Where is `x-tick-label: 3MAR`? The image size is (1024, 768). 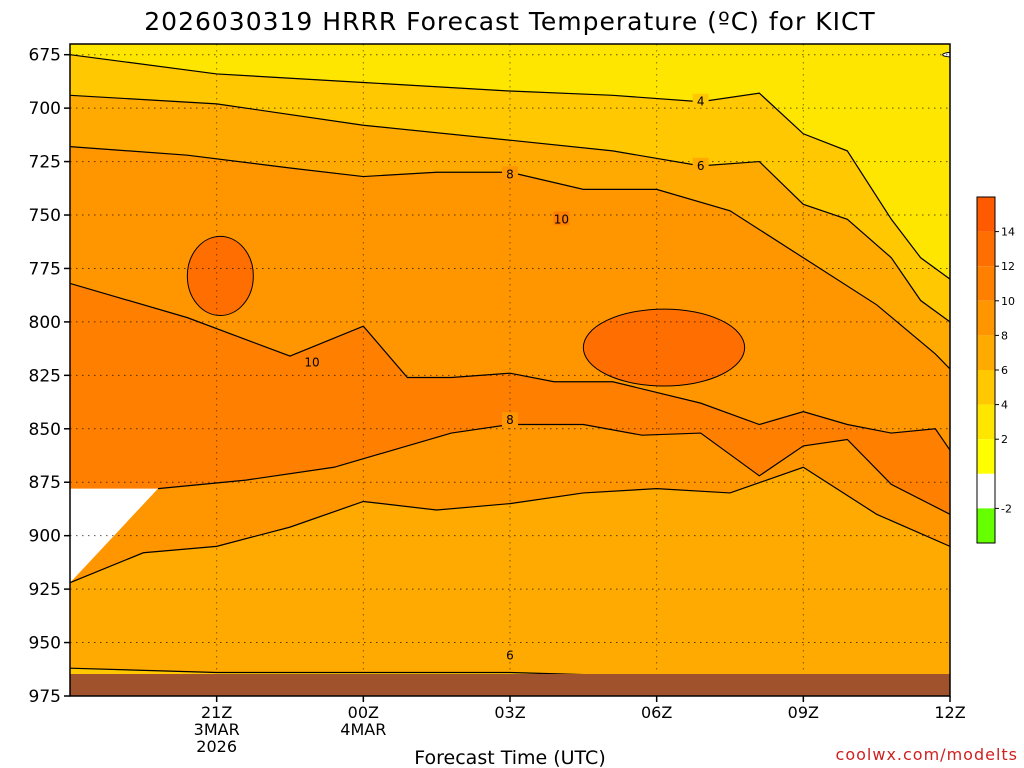 x-tick-label: 3MAR is located at coordinates (217, 729).